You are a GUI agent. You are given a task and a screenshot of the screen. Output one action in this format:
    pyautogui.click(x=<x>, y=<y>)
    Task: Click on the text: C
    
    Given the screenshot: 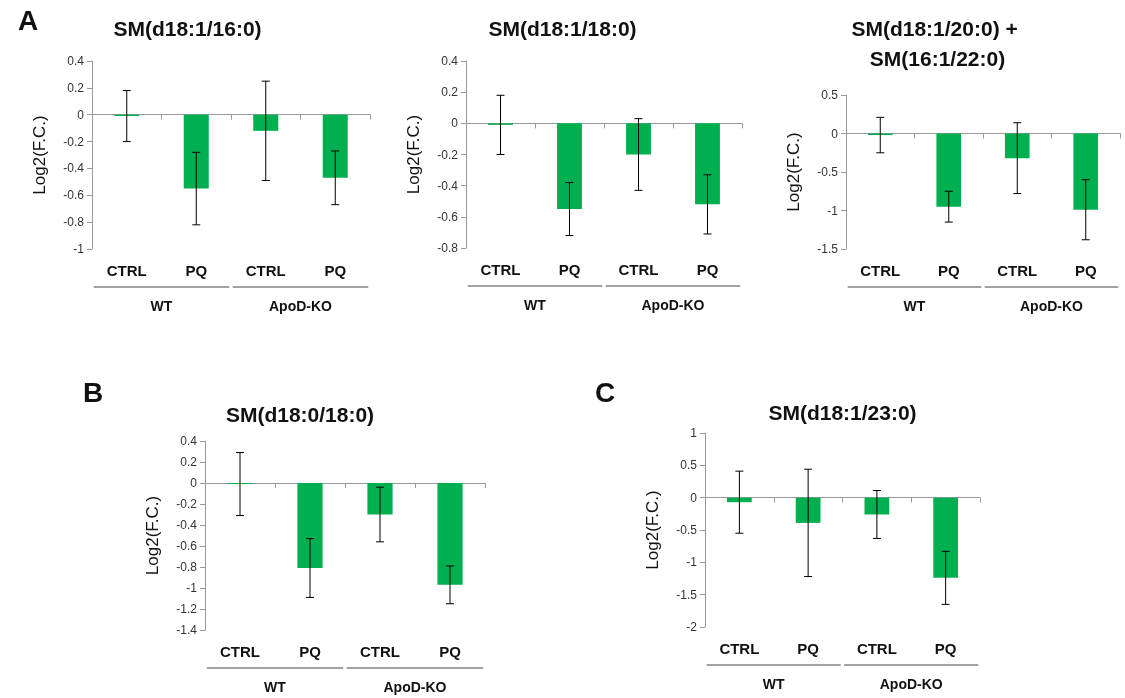 What is the action you would take?
    pyautogui.click(x=605, y=392)
    